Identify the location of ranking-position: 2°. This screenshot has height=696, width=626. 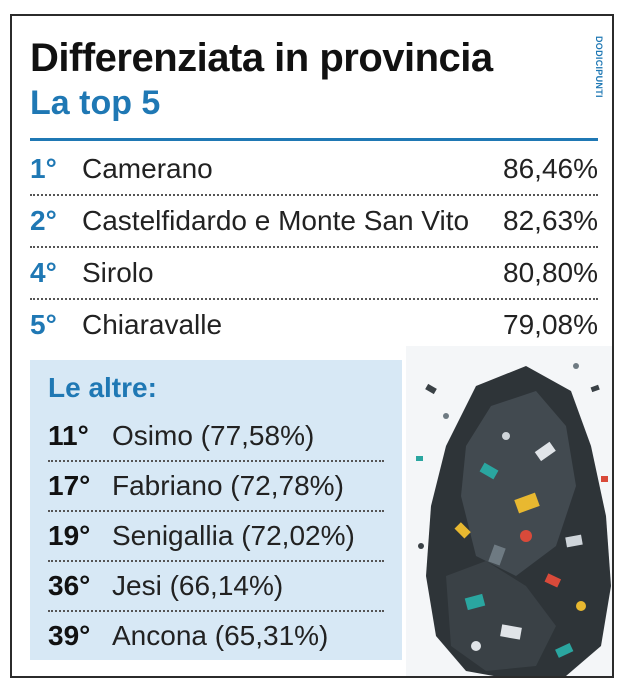
(43, 220).